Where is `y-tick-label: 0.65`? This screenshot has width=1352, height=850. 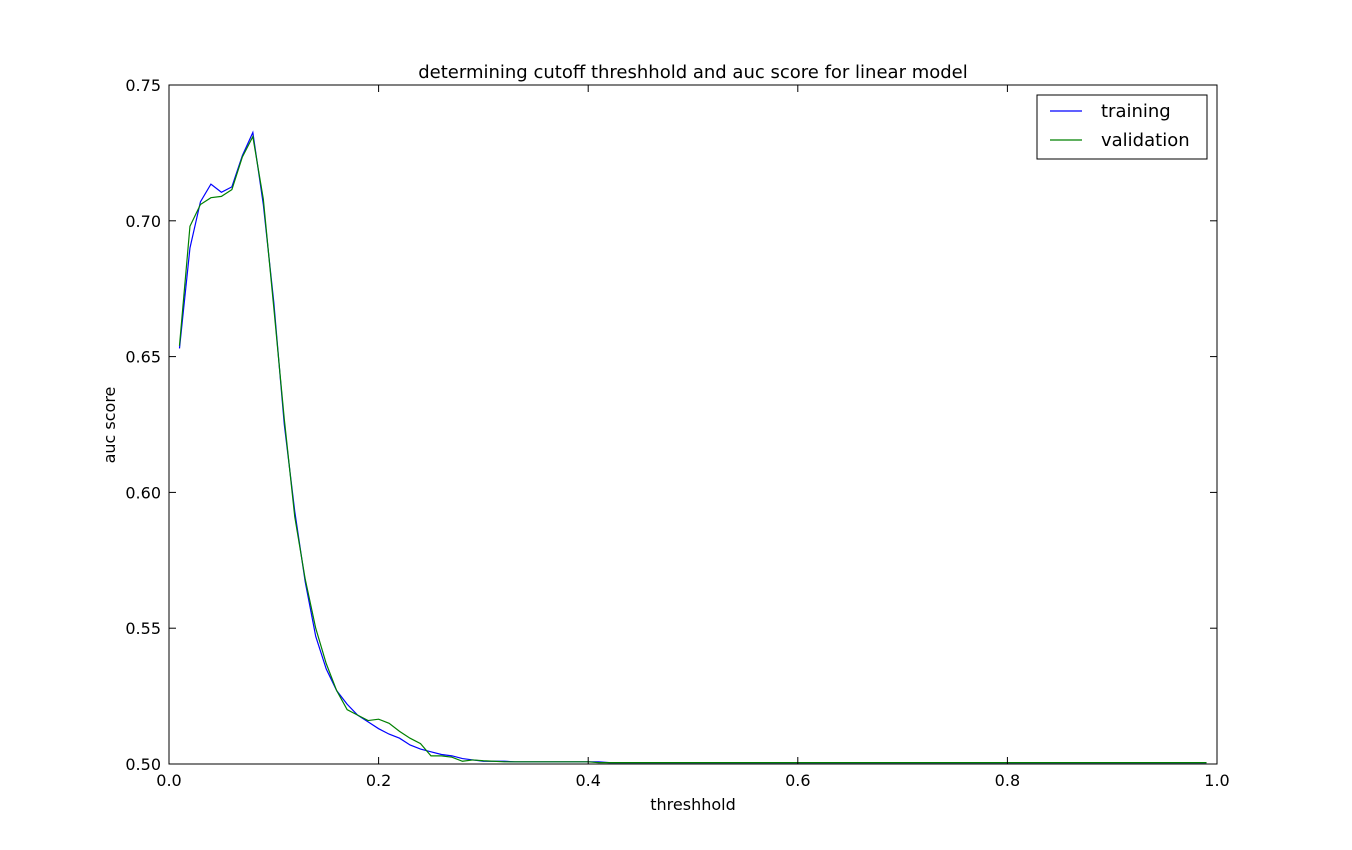 y-tick-label: 0.65 is located at coordinates (143, 357).